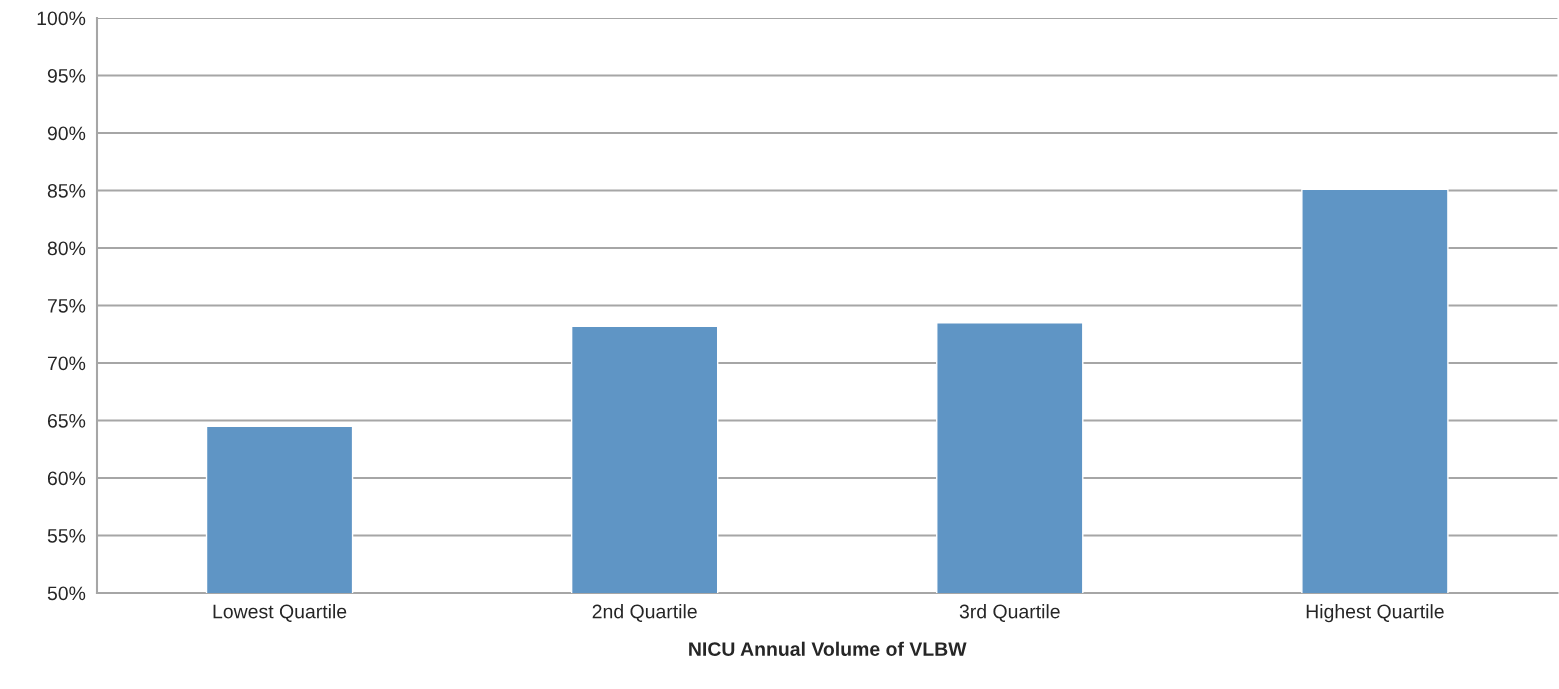  I want to click on x-axis-title: NICU Annual Volume of VLBW, so click(828, 648).